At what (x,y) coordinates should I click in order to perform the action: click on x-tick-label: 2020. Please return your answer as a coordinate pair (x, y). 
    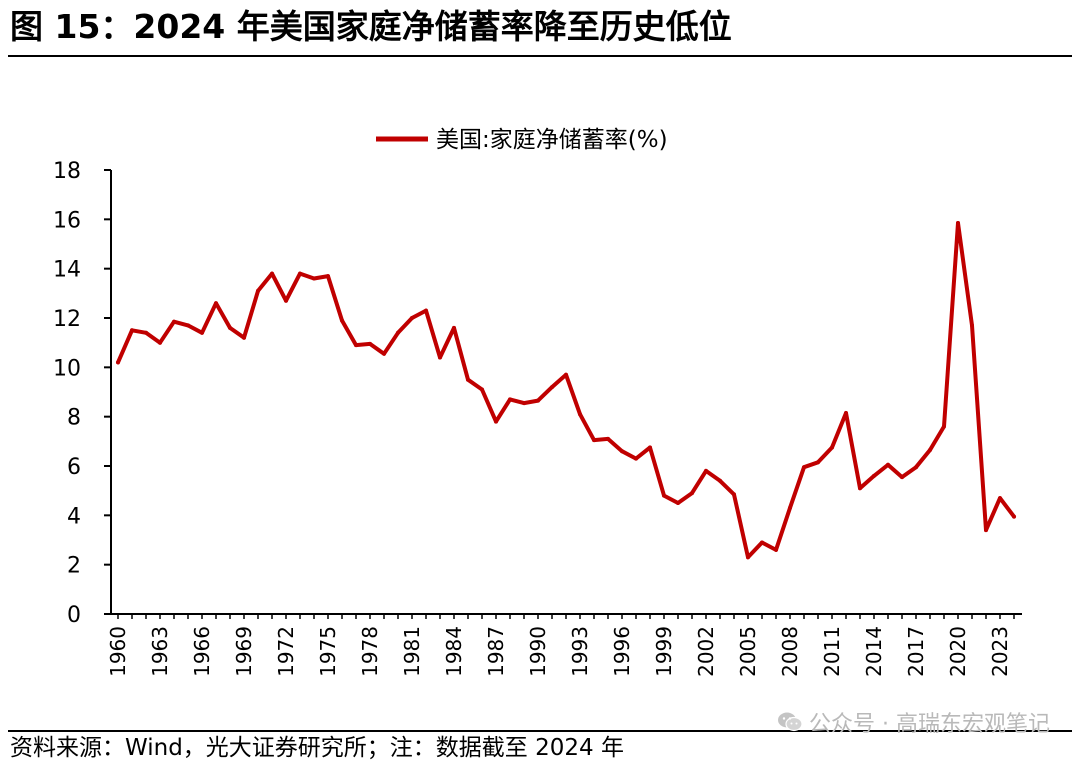
    Looking at the image, I should click on (958, 651).